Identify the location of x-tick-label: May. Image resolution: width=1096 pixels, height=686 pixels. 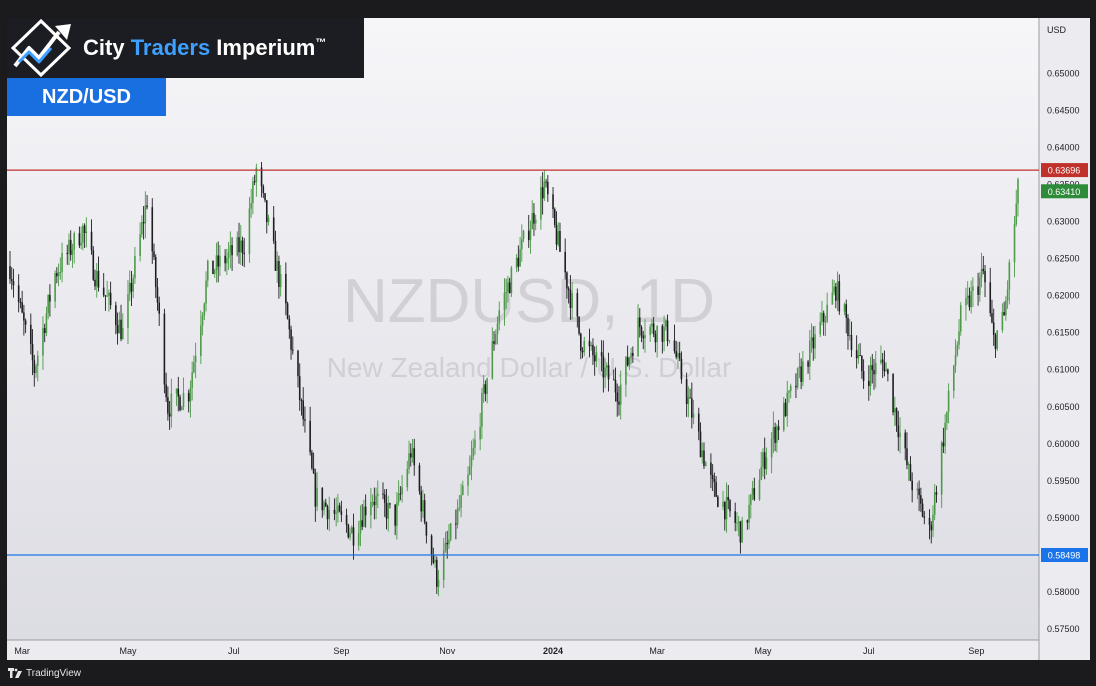
(128, 651).